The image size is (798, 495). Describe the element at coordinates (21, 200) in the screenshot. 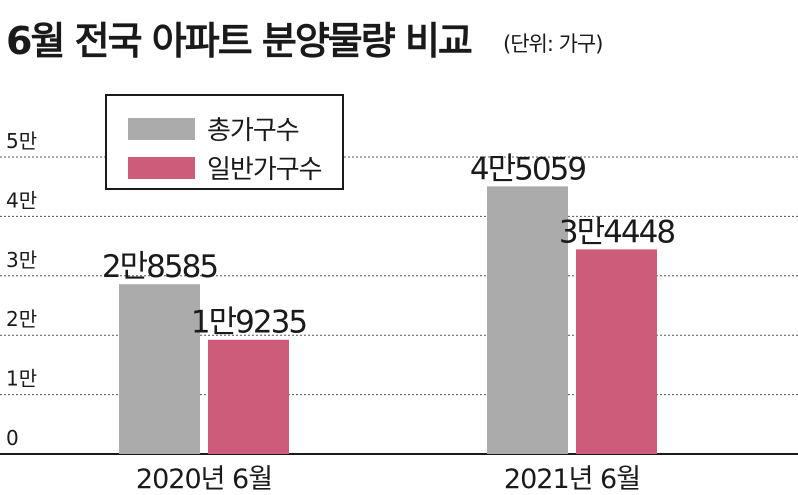

I see `y-tick-label: 4만` at that location.